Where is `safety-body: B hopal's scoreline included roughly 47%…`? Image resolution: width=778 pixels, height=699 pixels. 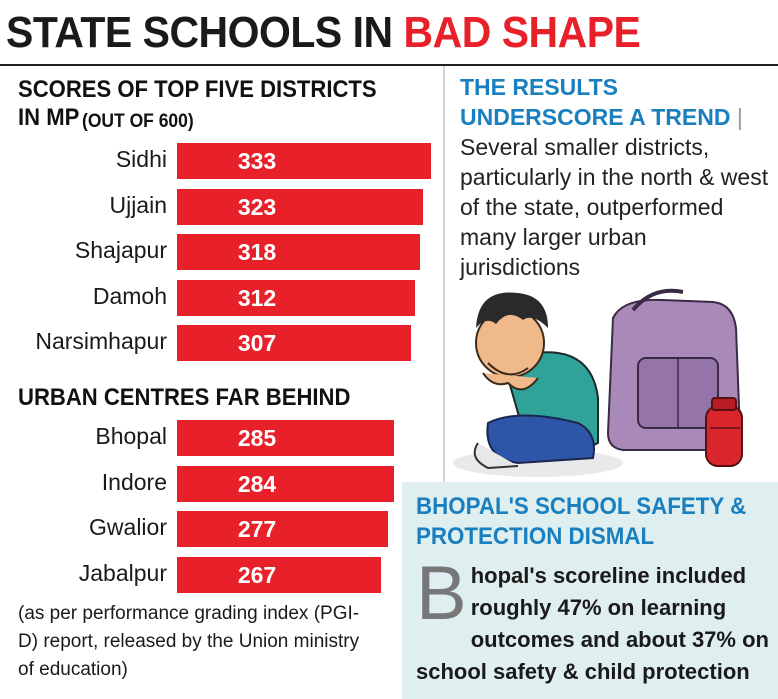 safety-body: B hopal's scoreline included roughly 47%… is located at coordinates (596, 619).